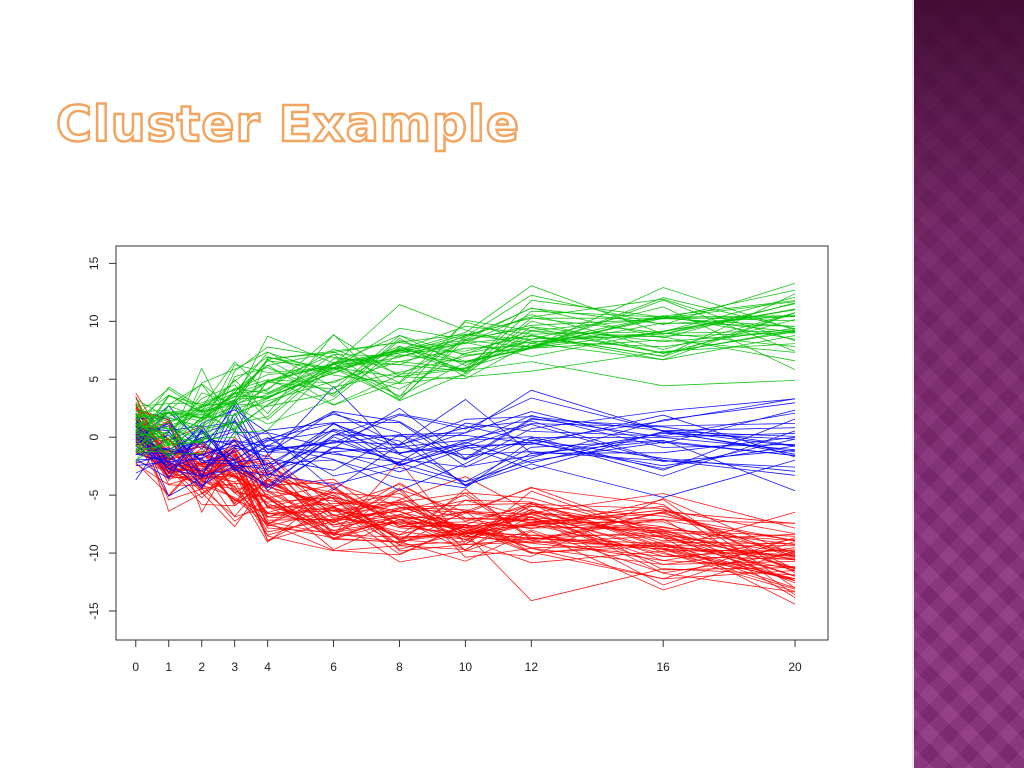 The width and height of the screenshot is (1024, 768). What do you see at coordinates (94, 379) in the screenshot?
I see `y-tick-label: 5` at bounding box center [94, 379].